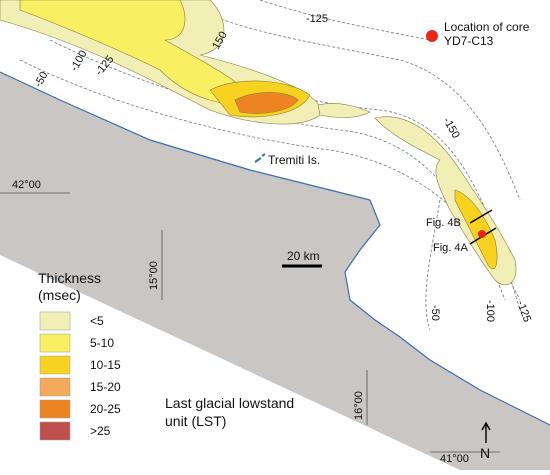  Describe the element at coordinates (105, 365) in the screenshot. I see `legend-label: 10-15` at that location.